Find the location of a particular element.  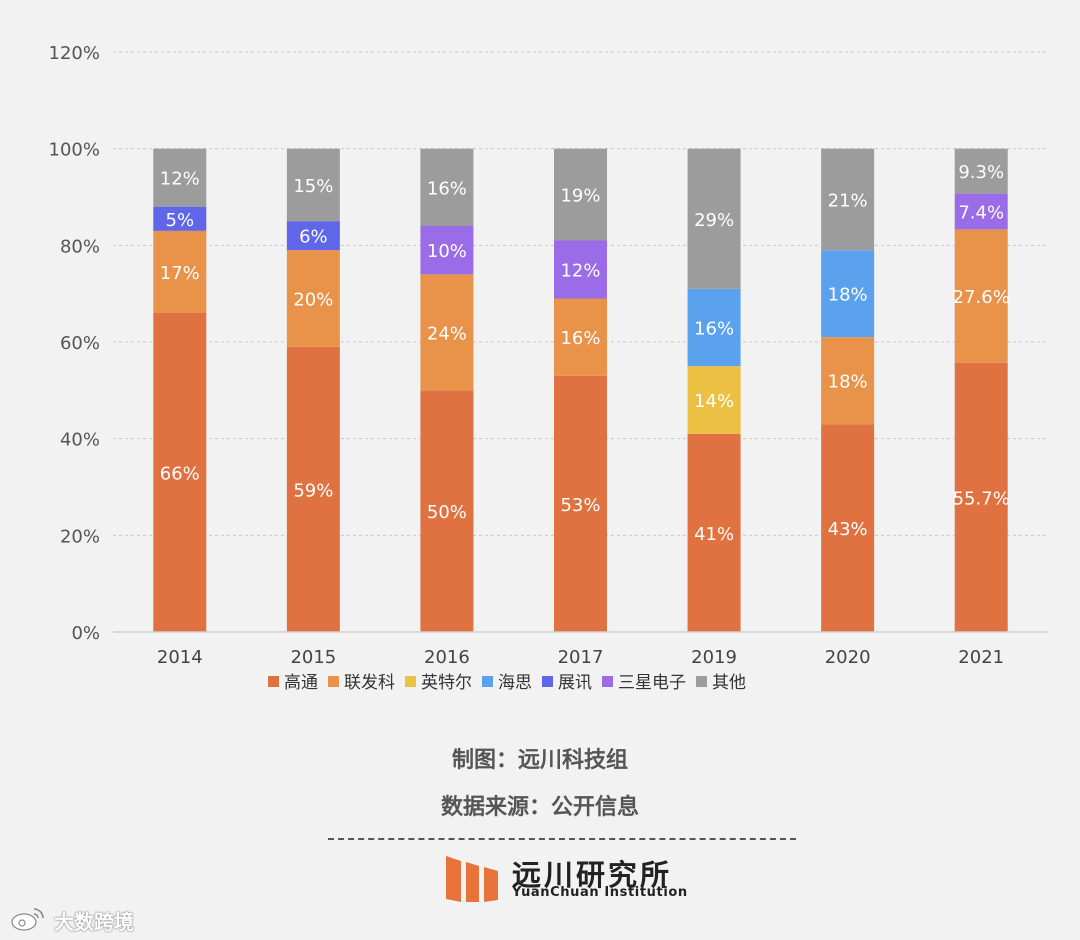

y-tick-label: 20% is located at coordinates (80, 536).